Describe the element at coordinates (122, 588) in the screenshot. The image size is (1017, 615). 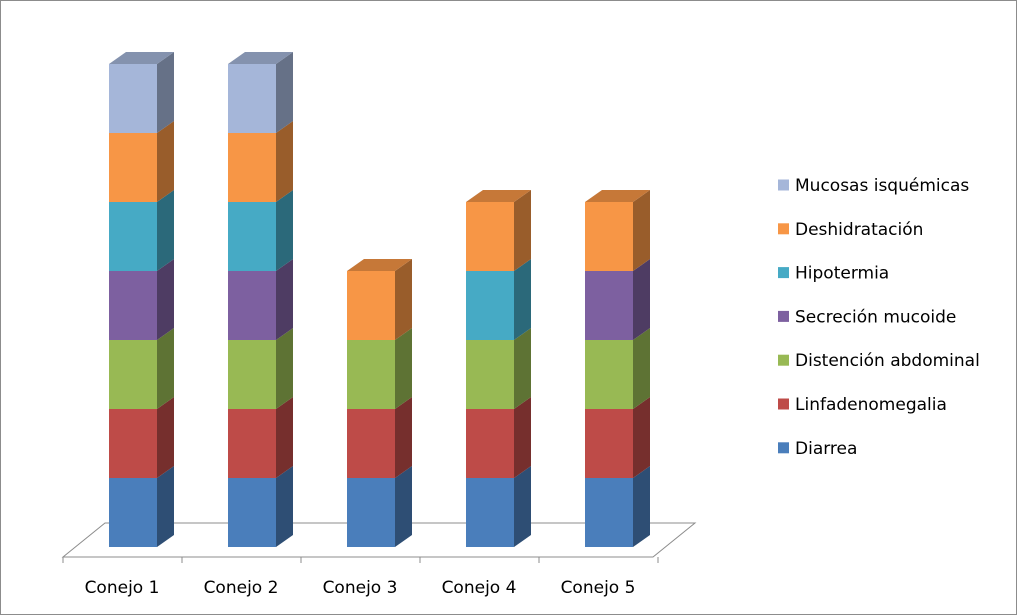
I see `x-tick-label: Conejo 1` at that location.